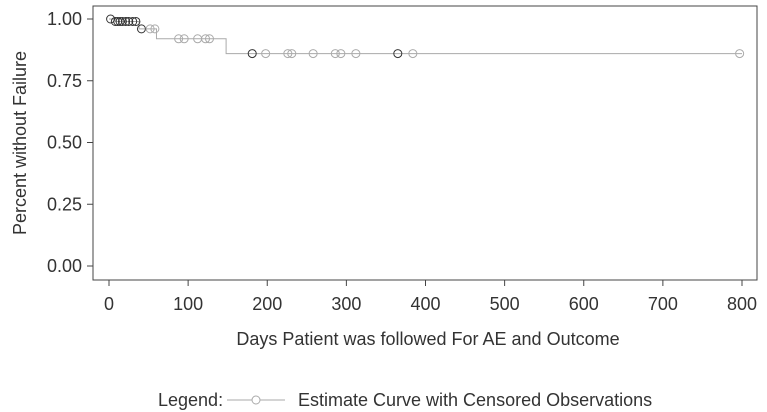 This screenshot has width=767, height=412. Describe the element at coordinates (109, 304) in the screenshot. I see `x-tick-label: 0` at that location.